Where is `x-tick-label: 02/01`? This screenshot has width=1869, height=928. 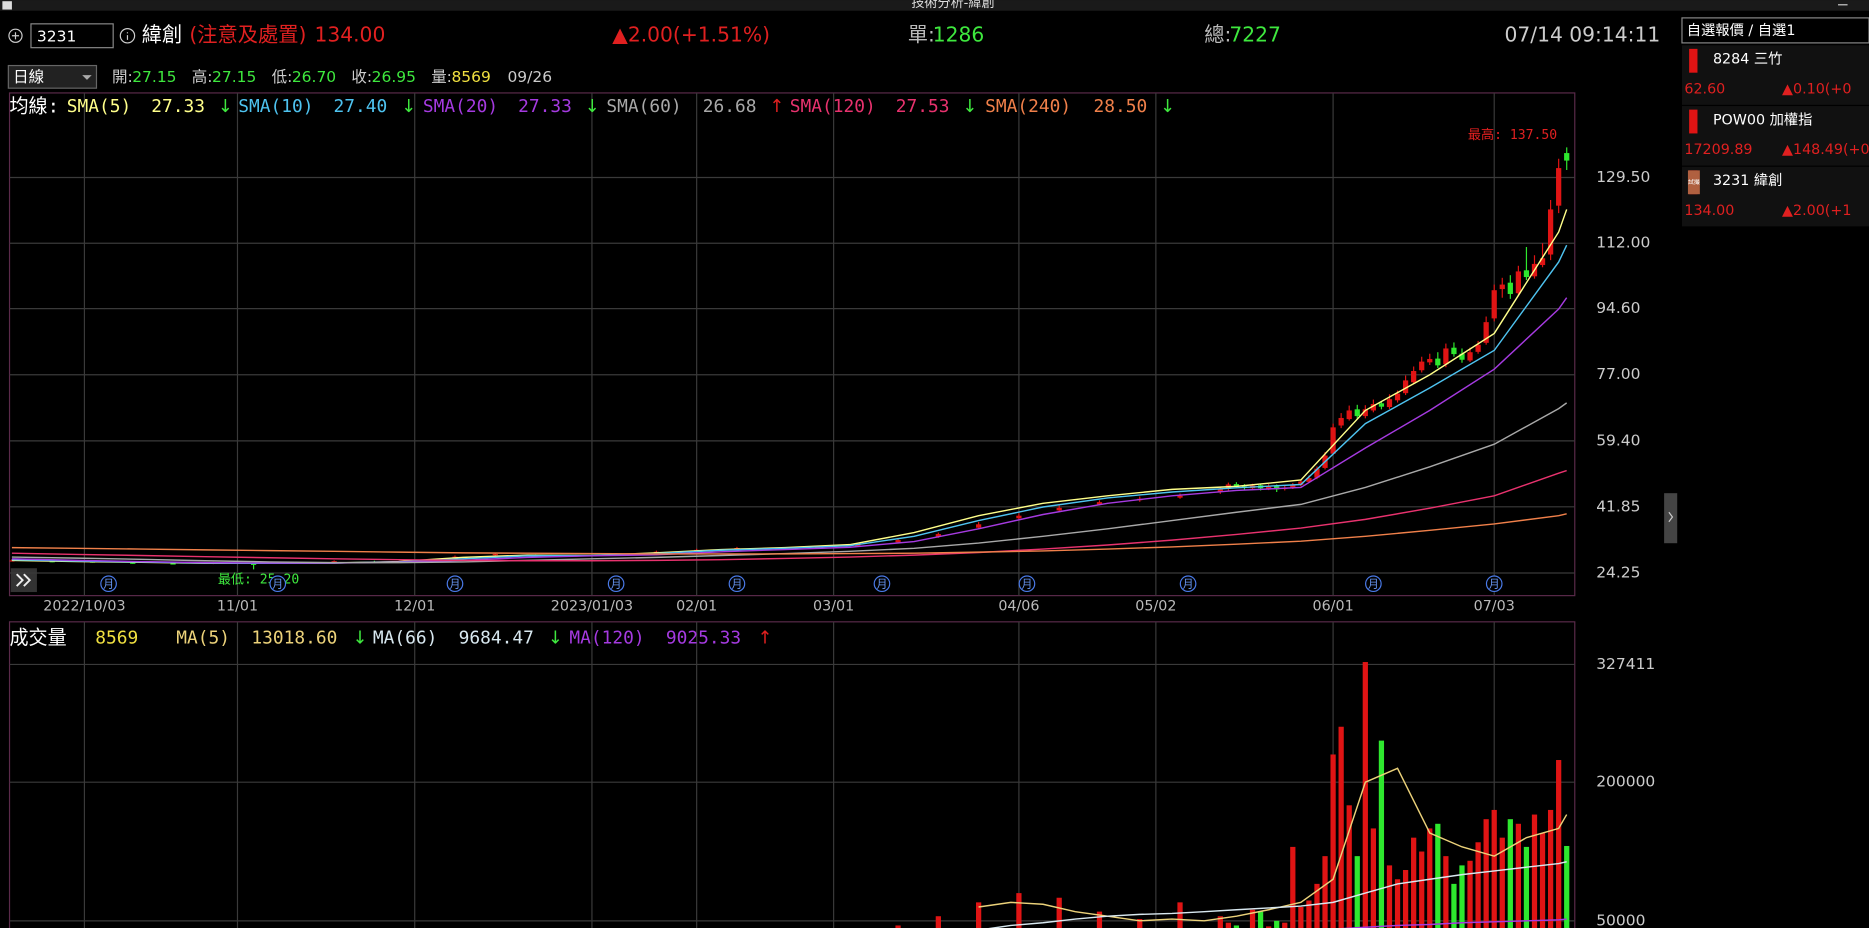
x-tick-label: 02/01 is located at coordinates (696, 606).